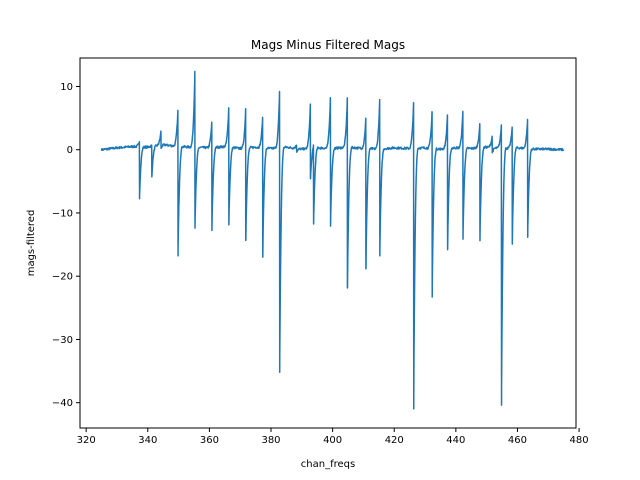 This screenshot has height=480, width=640. I want to click on x-tick-label: 360, so click(209, 440).